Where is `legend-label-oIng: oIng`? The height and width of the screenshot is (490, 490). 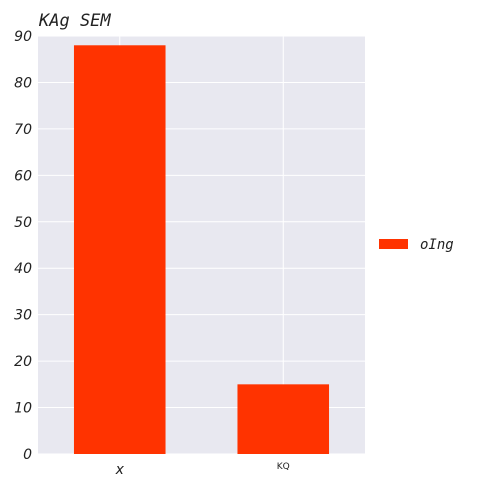 legend-label-oIng: oIng is located at coordinates (437, 245).